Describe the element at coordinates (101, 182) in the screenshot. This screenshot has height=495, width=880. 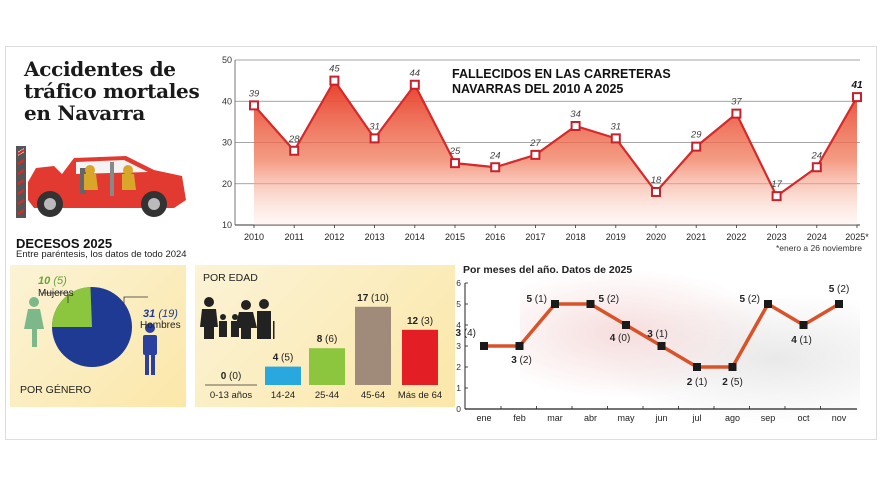
I see `car-crash-illustration-icon` at that location.